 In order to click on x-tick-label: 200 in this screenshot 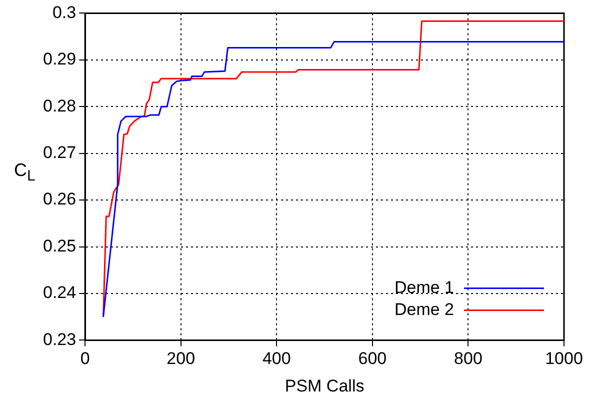, I will do `click(181, 358)`.